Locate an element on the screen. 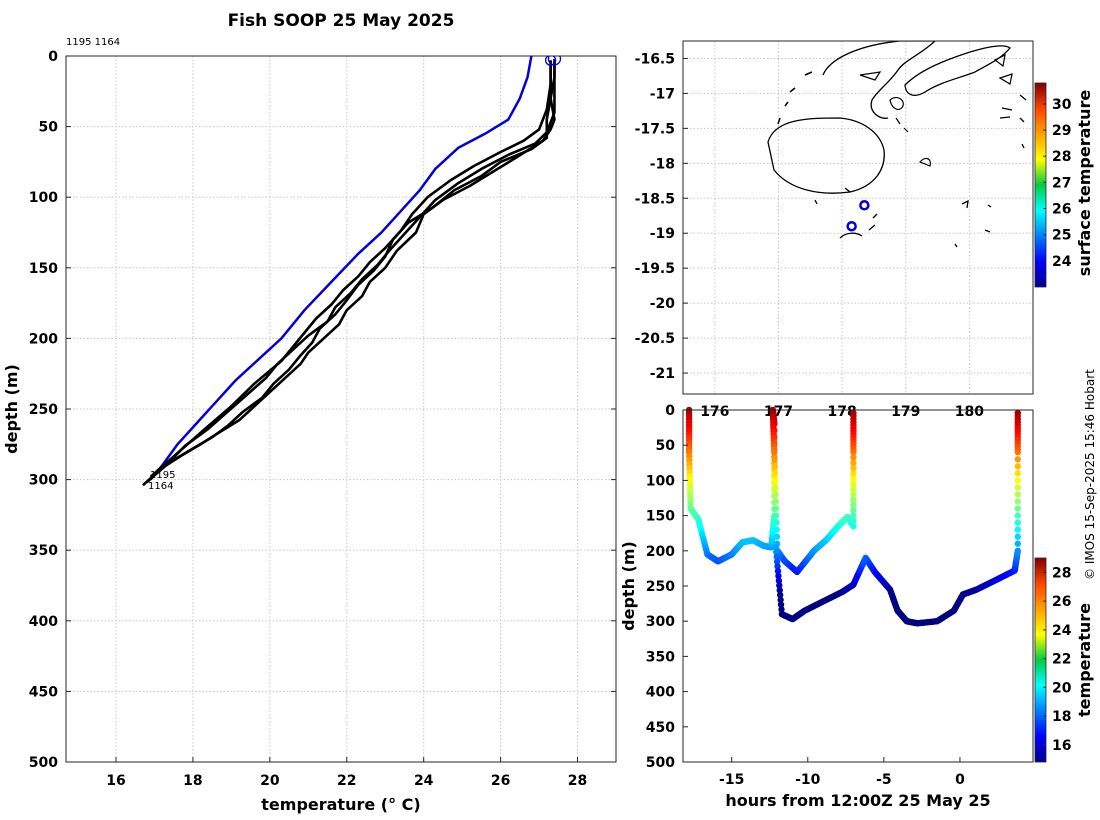  m-ytick-label-5: -19 is located at coordinates (662, 234).